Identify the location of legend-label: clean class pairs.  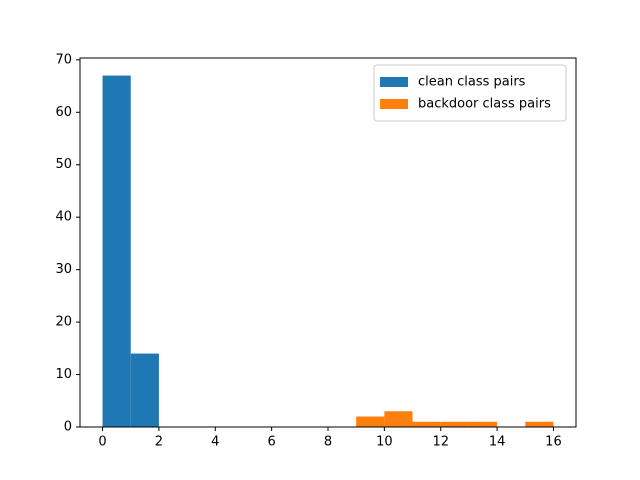
(472, 82).